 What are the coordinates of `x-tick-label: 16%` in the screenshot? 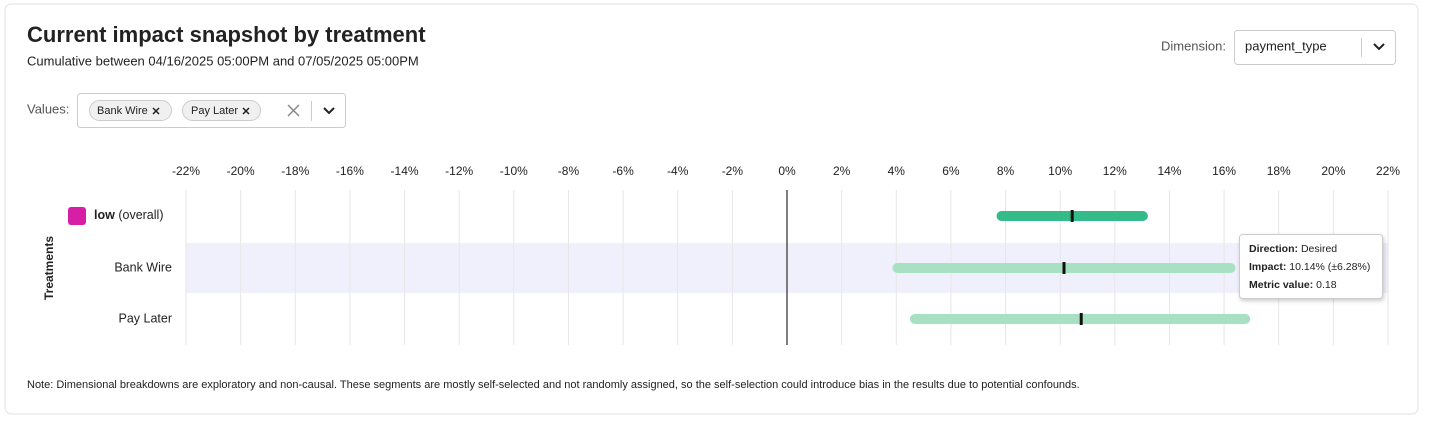 It's located at (1224, 171).